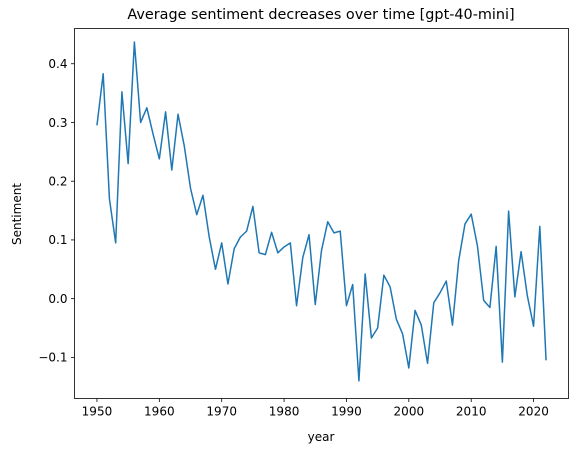  What do you see at coordinates (315, 409) in the screenshot?
I see `x-axis: 1950 1960 1970 1980 1990 2000 2010 2020` at bounding box center [315, 409].